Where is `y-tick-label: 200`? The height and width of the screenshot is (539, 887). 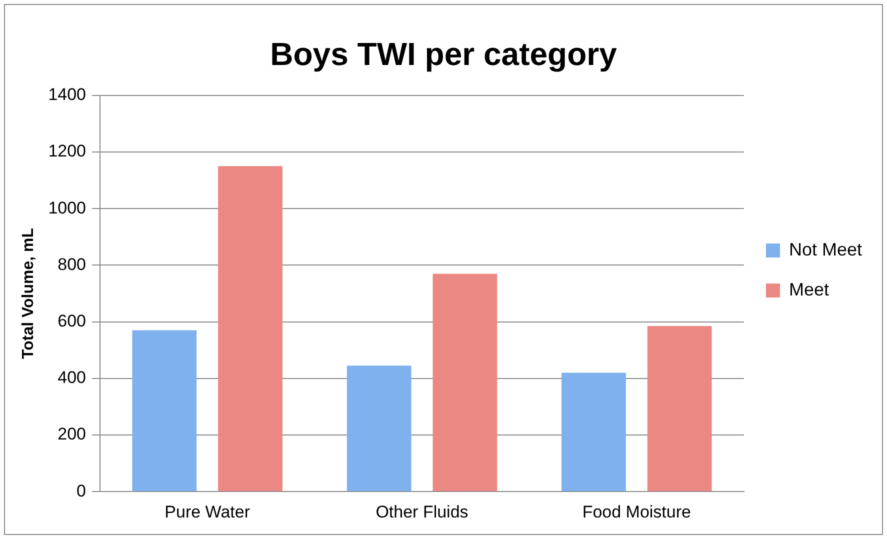 y-tick-label: 200 is located at coordinates (72, 434).